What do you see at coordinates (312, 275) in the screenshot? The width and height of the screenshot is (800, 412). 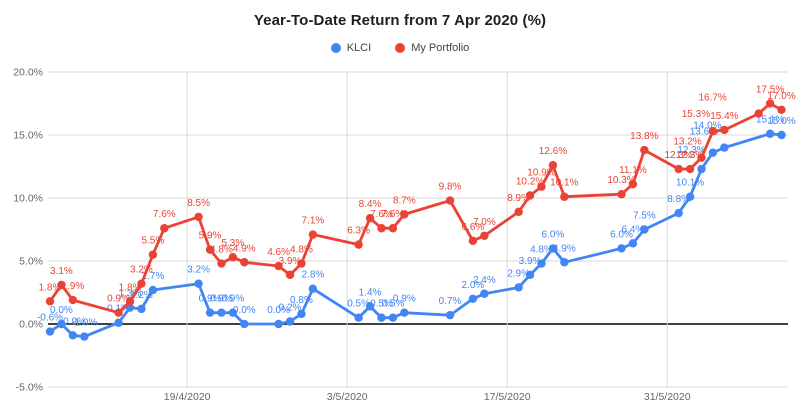 I see `data-point-label: 2.8%` at bounding box center [312, 275].